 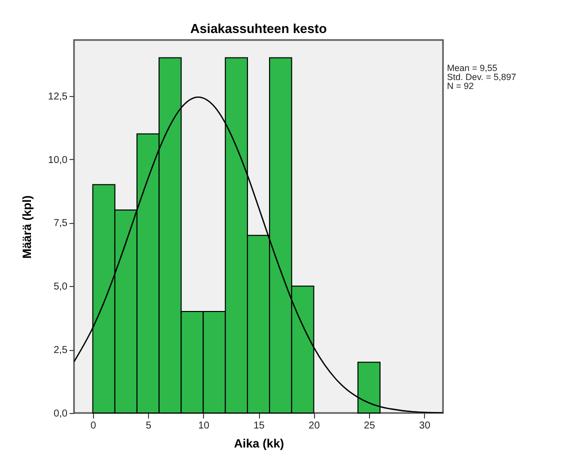 What do you see at coordinates (204, 426) in the screenshot?
I see `x-tick-label: 10` at bounding box center [204, 426].